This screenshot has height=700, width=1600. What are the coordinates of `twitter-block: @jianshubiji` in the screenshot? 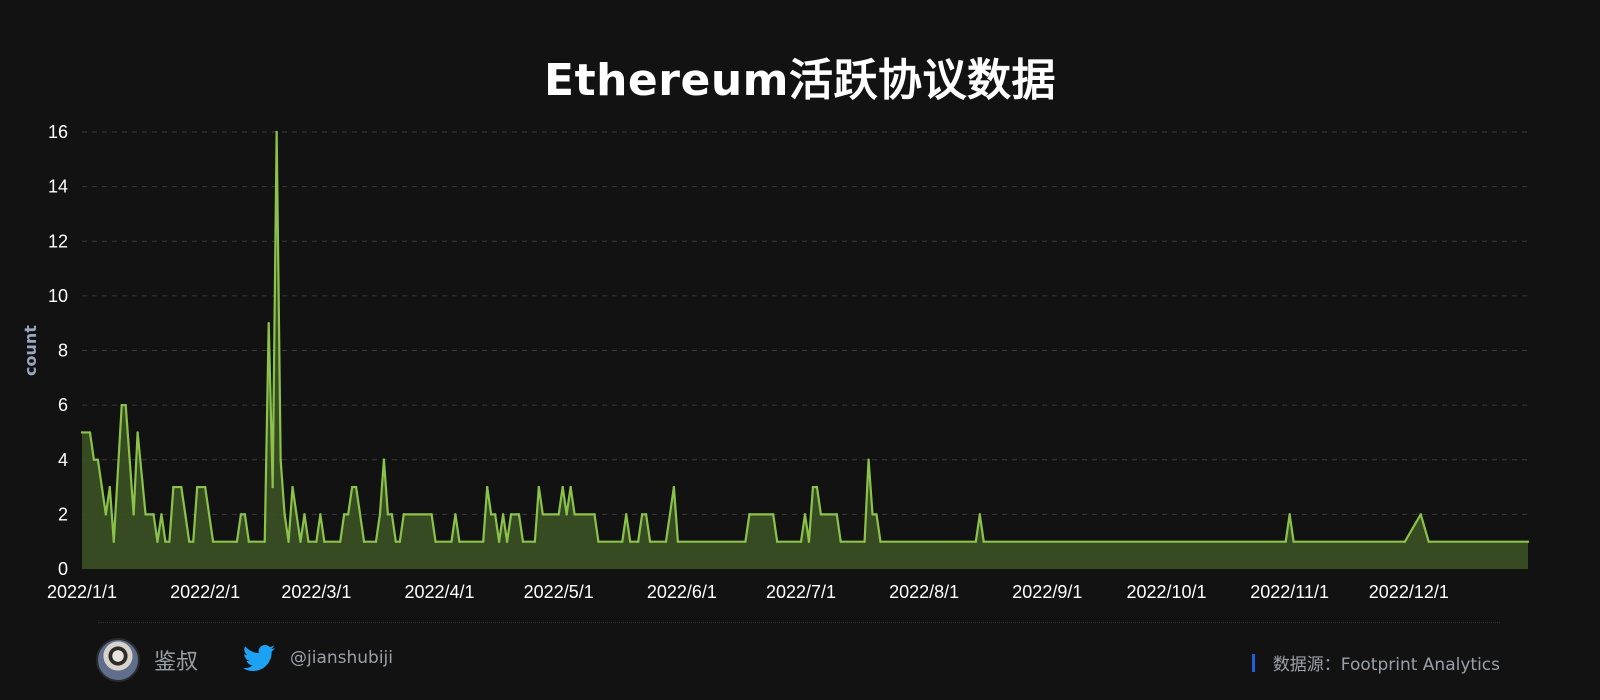 It's located at (316, 658).